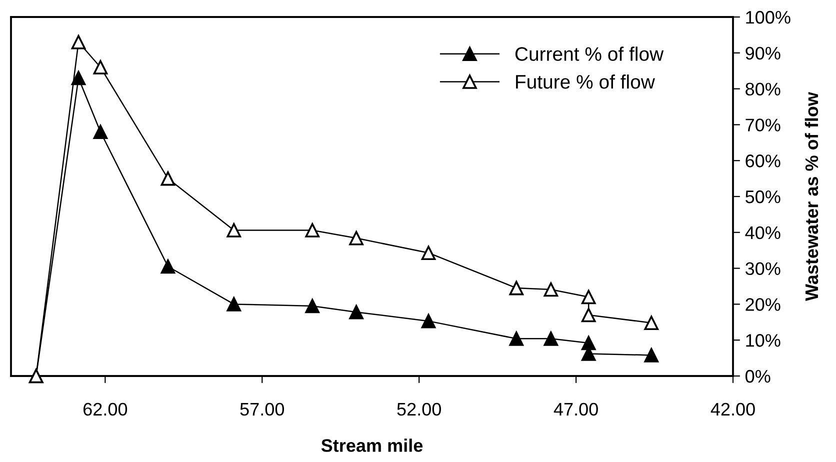 The height and width of the screenshot is (462, 836). Describe the element at coordinates (763, 197) in the screenshot. I see `y2-tick-label: 50%` at that location.